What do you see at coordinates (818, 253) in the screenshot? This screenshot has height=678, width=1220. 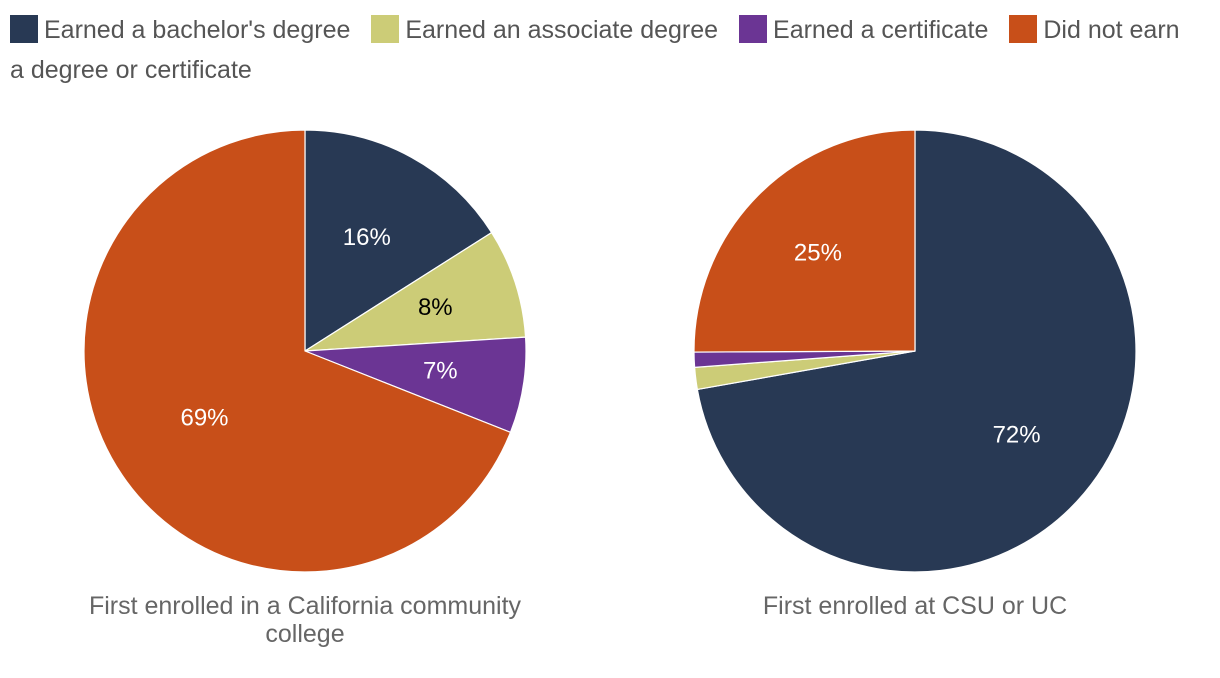 I see `data-label-no-degree: 25%` at bounding box center [818, 253].